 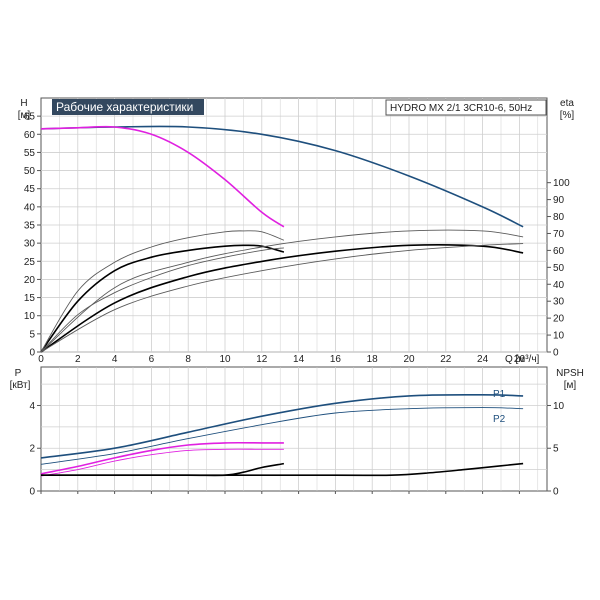 I want to click on y2-tick-label: 60, so click(x=559, y=251).